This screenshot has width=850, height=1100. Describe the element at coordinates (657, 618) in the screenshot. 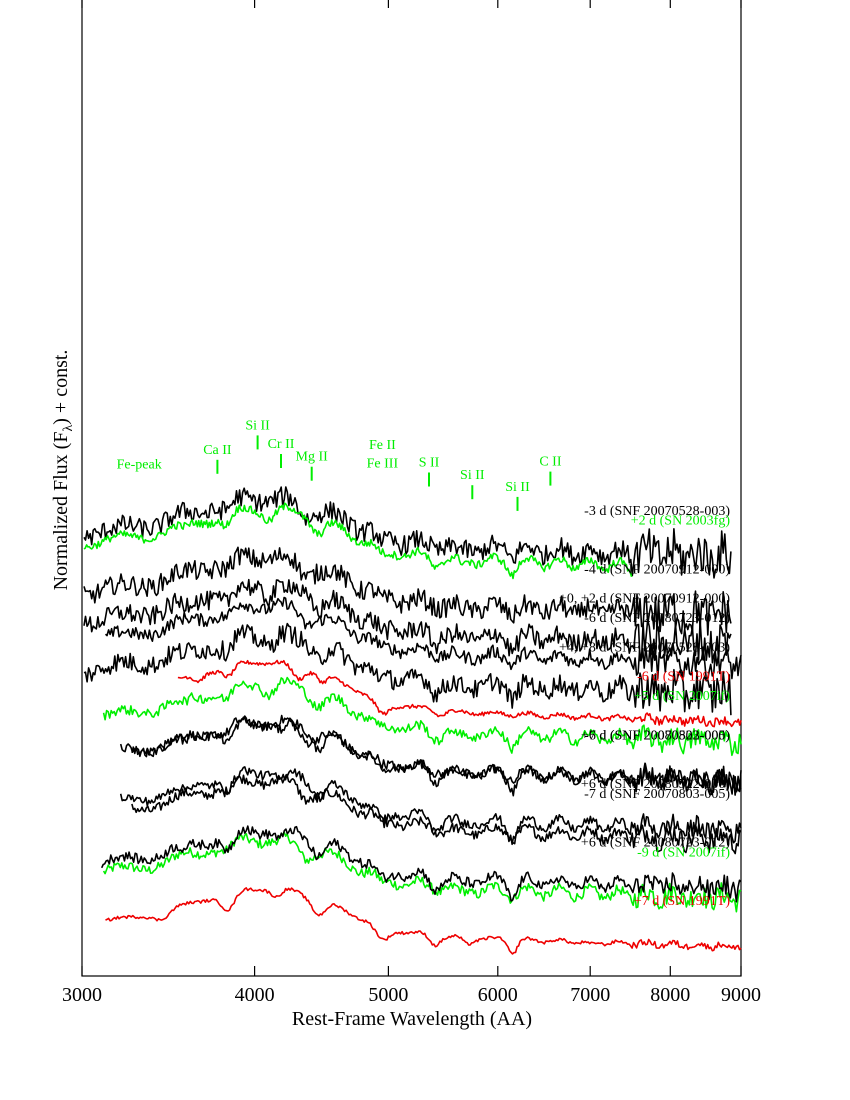

I see `spectrum-label-5: -6 d (SNF 20080723-012)` at that location.